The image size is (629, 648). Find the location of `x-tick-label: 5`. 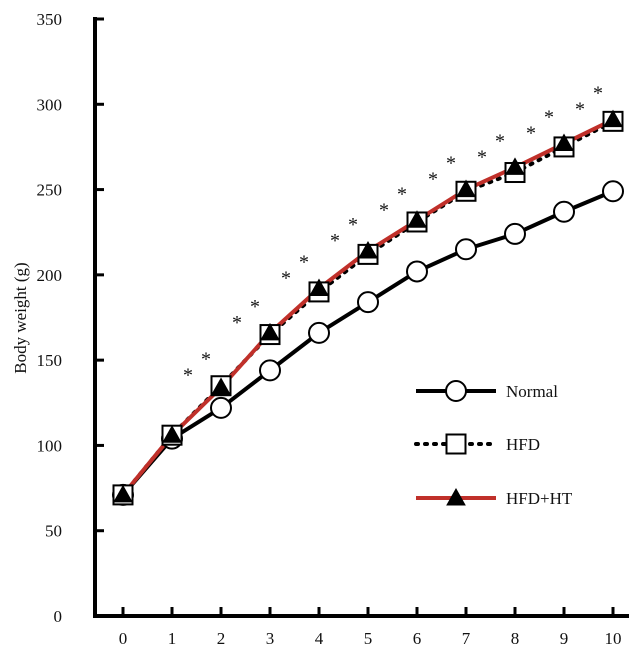

x-tick-label: 5 is located at coordinates (368, 638).